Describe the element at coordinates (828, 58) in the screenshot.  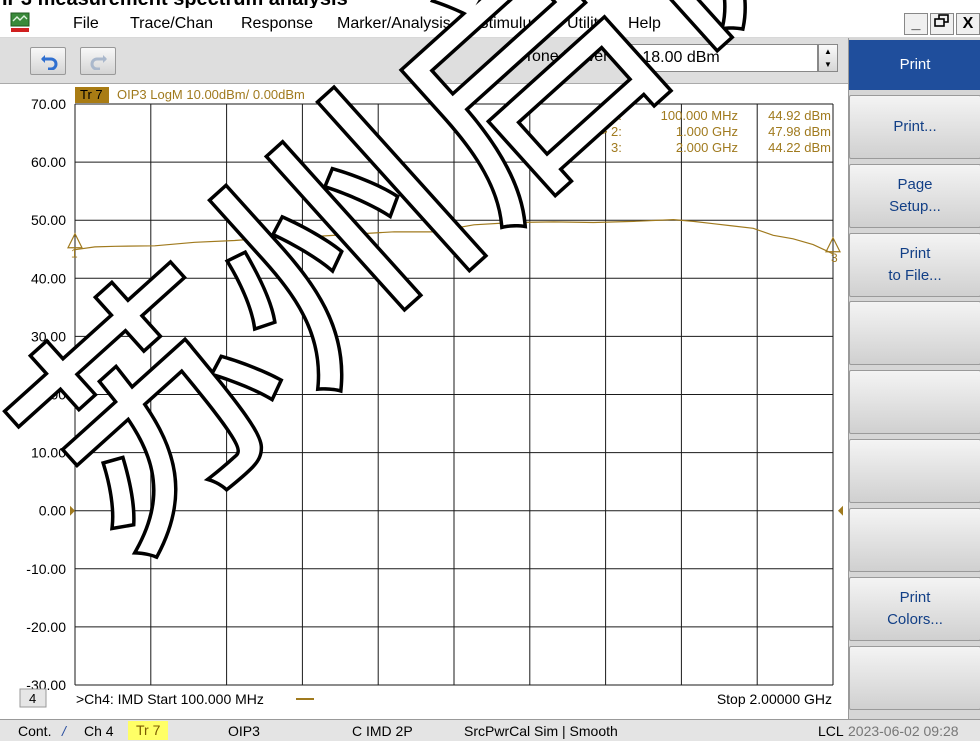
I see `tone-power-spinner: ▲ ▼` at that location.